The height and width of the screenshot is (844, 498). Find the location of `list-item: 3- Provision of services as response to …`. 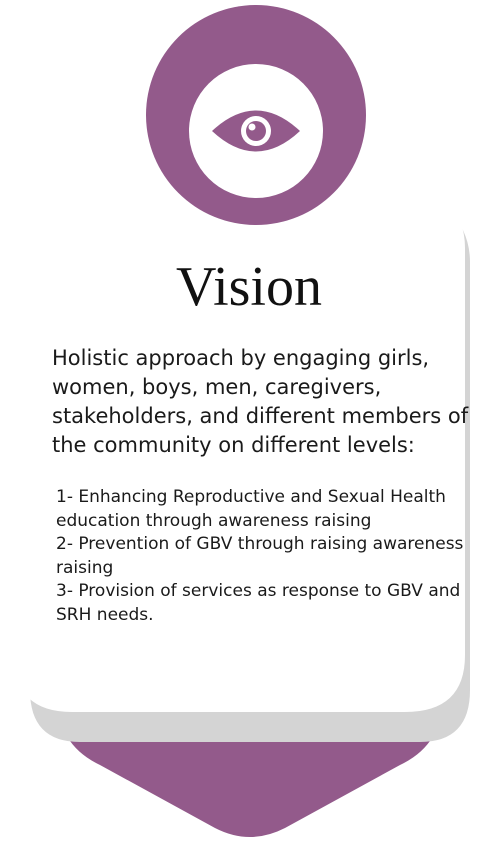

list-item: 3- Provision of services as response to … is located at coordinates (258, 603).